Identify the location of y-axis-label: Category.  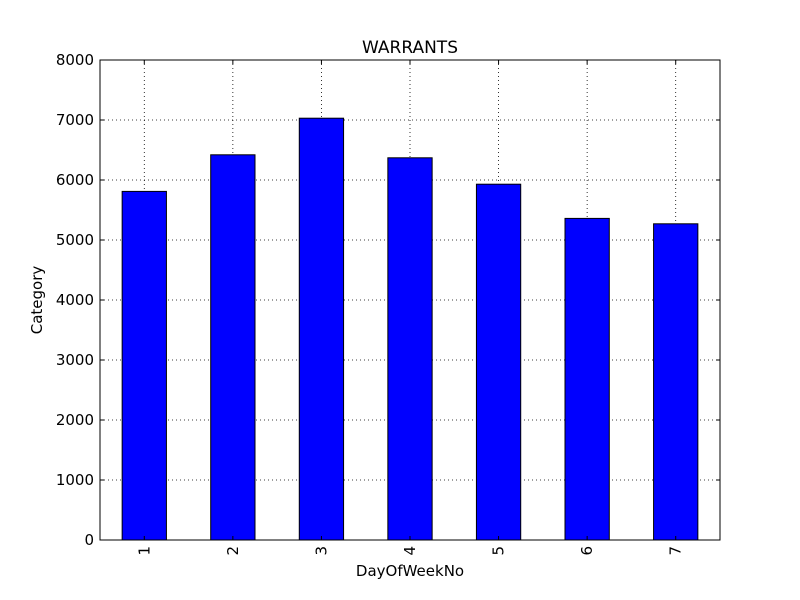
(37, 300).